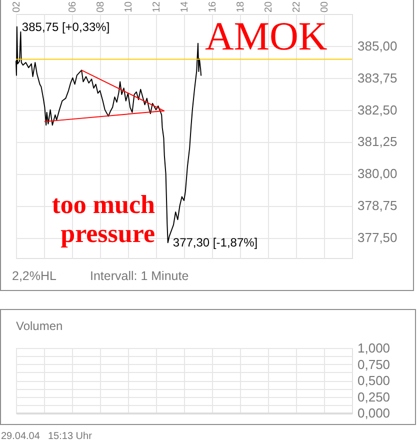  What do you see at coordinates (269, 6) in the screenshot?
I see `x-tick-label: 20` at bounding box center [269, 6].